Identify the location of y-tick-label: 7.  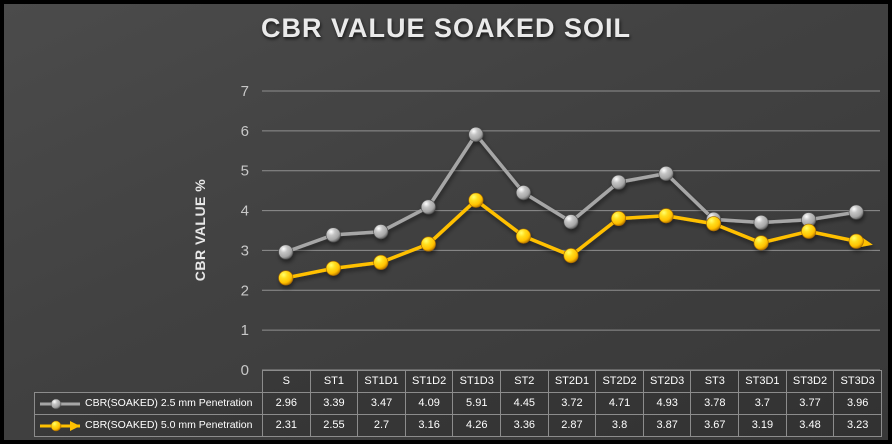
(245, 91).